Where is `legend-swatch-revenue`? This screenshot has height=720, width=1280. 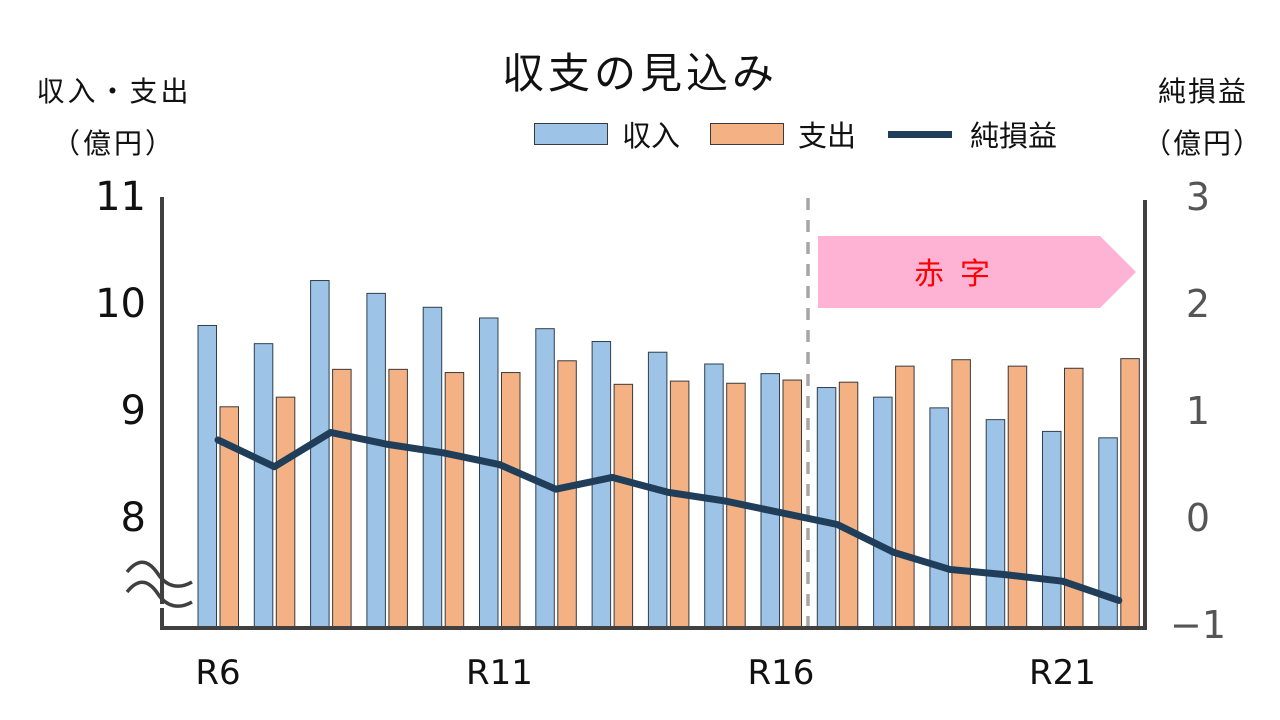 legend-swatch-revenue is located at coordinates (571, 134).